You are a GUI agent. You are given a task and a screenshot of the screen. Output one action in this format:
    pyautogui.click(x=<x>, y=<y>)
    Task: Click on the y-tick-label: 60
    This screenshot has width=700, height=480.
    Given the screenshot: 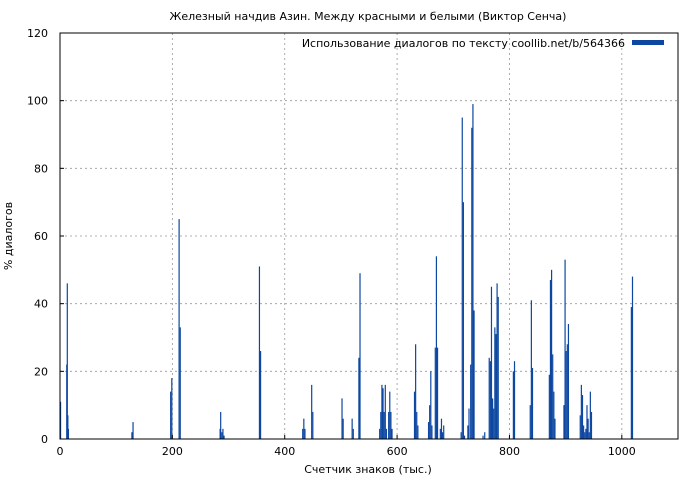 What is the action you would take?
    pyautogui.click(x=41, y=236)
    